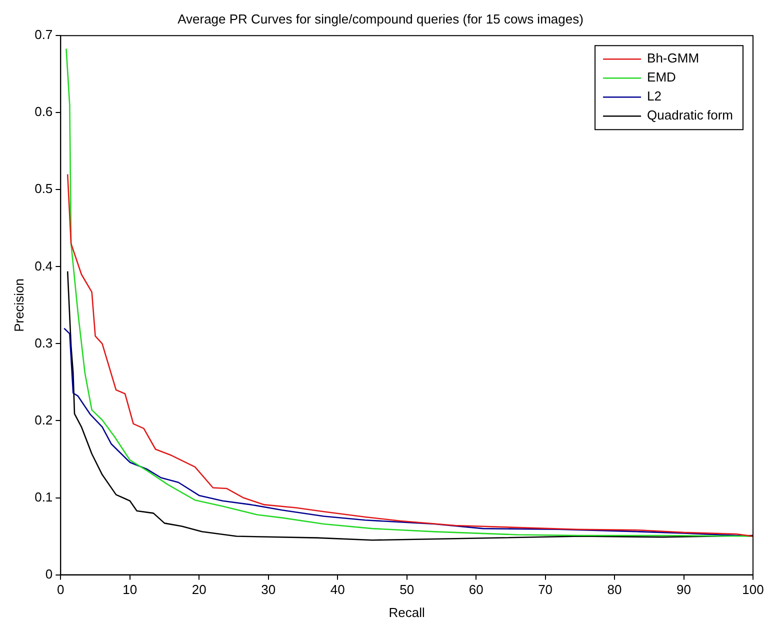 This screenshot has height=633, width=775. What do you see at coordinates (18, 305) in the screenshot?
I see `y-axis-title: Precision` at bounding box center [18, 305].